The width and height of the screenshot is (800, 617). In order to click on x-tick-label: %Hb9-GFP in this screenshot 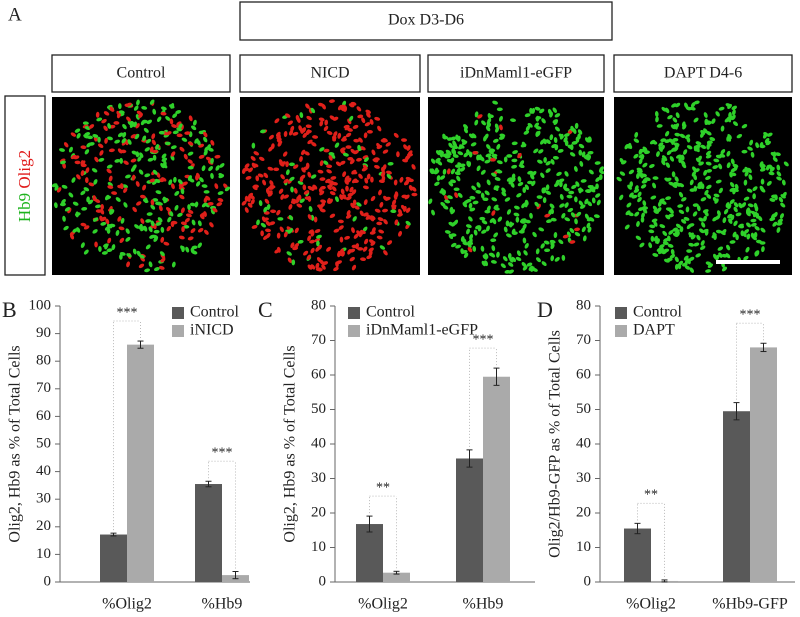, I will do `click(750, 604)`.